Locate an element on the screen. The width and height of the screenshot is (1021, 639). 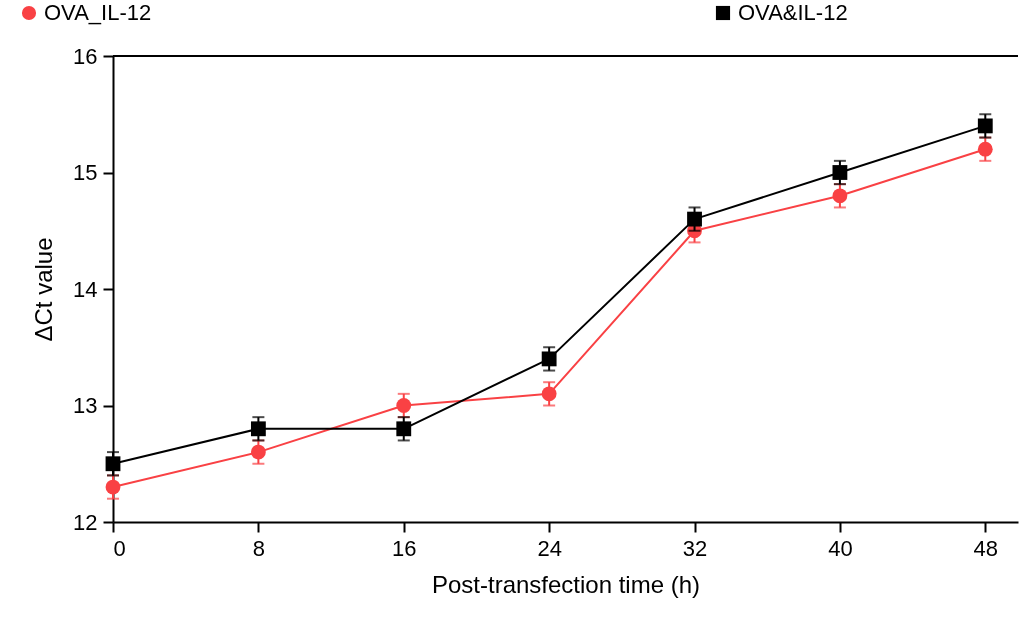
y-tick-label: 13 is located at coordinates (85, 405).